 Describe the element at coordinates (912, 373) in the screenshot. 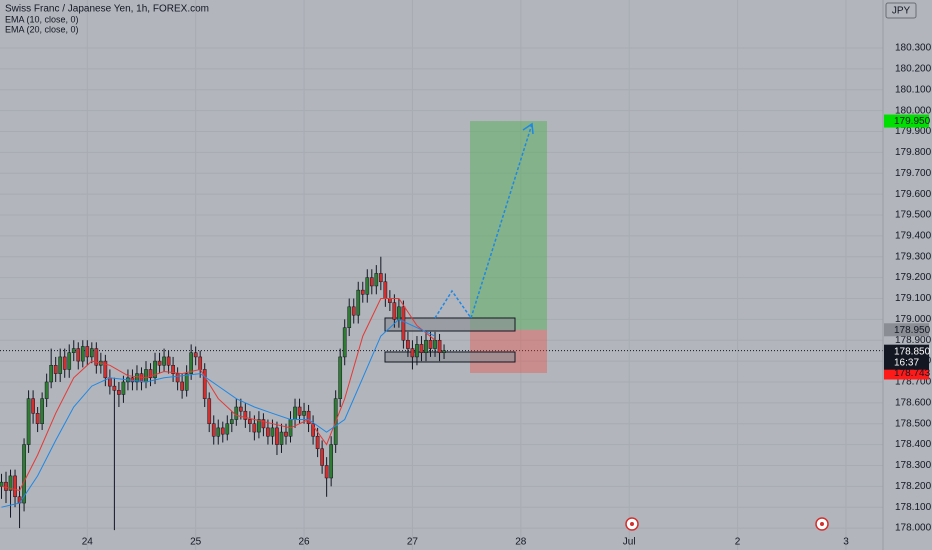

I see `stop-price: 178.743` at that location.